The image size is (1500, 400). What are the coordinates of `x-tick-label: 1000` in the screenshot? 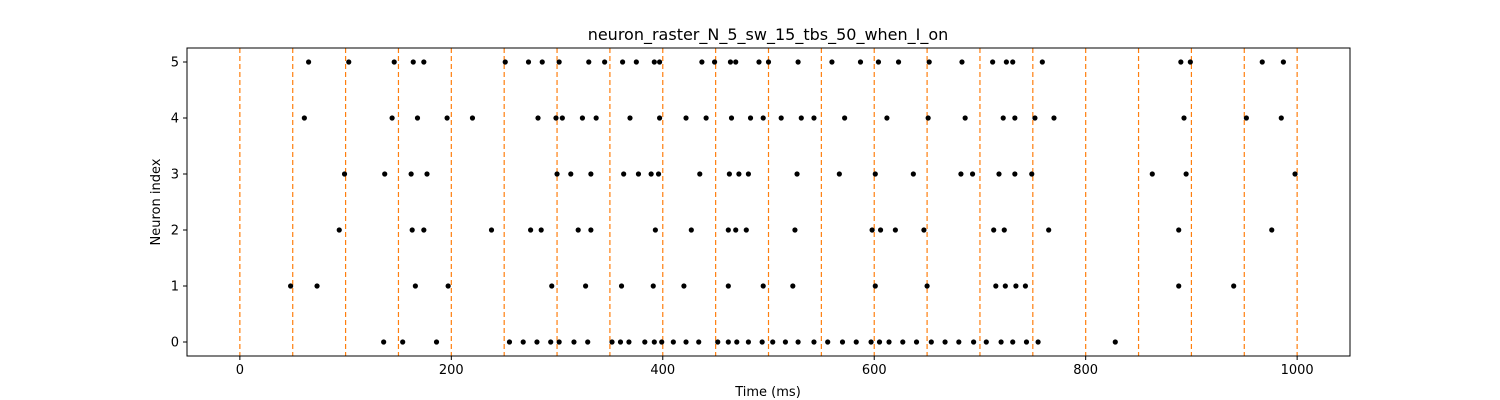 It's located at (1297, 370).